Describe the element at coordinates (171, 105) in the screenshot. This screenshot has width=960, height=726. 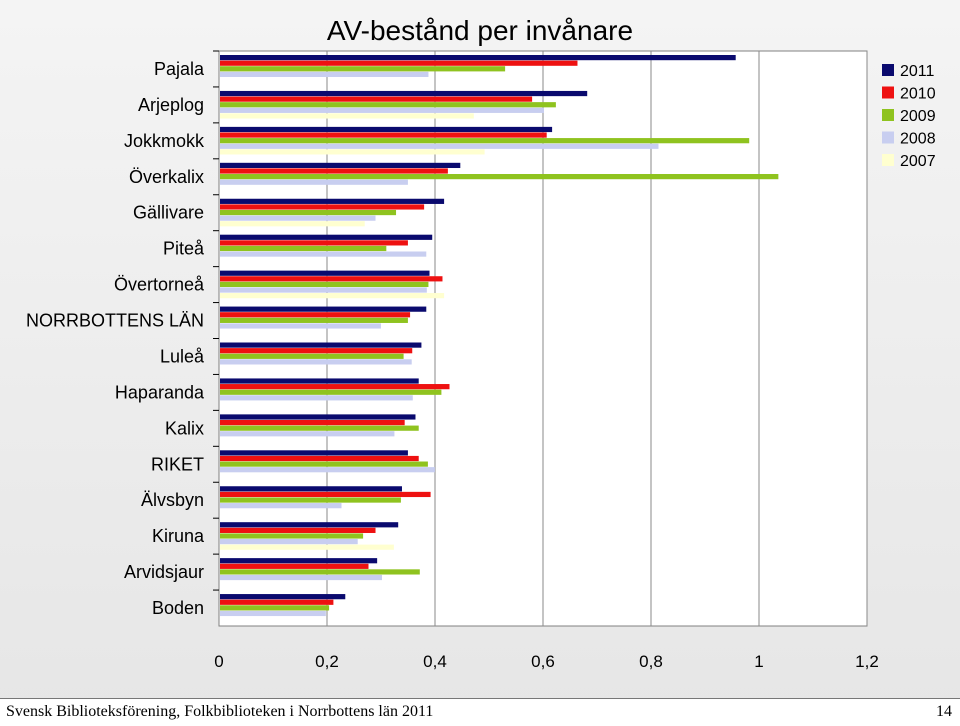
I see `category-label: Arjeplog` at that location.